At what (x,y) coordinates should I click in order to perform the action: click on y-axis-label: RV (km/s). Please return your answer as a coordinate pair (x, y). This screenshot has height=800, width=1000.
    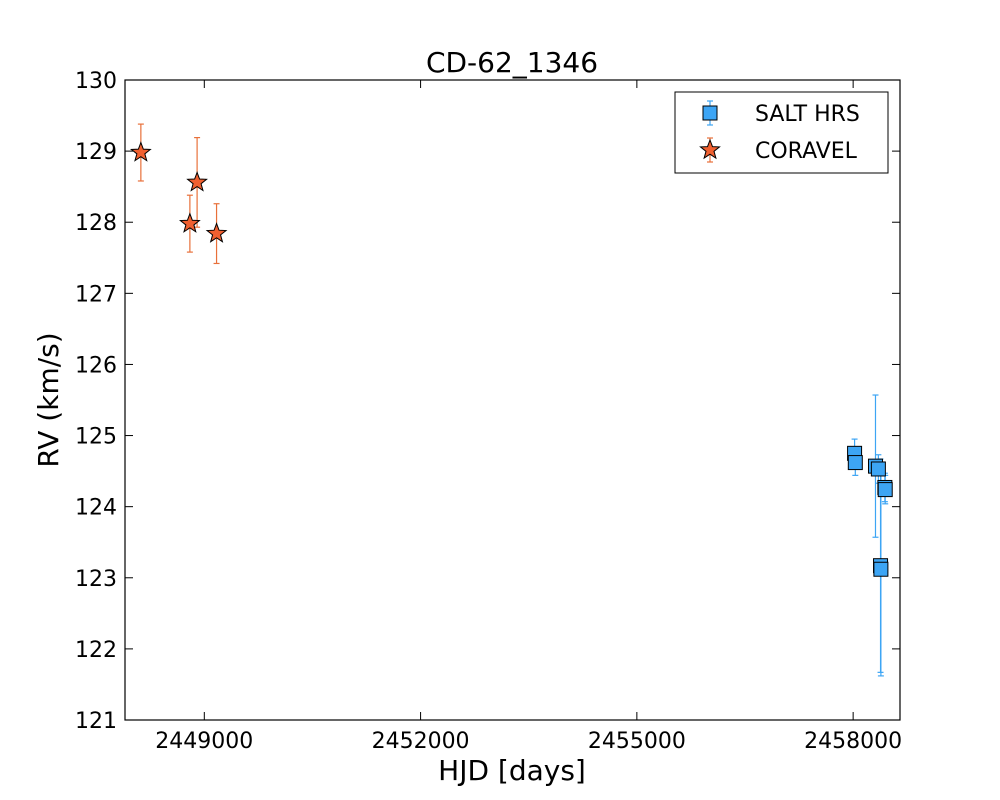
    Looking at the image, I should click on (48, 399).